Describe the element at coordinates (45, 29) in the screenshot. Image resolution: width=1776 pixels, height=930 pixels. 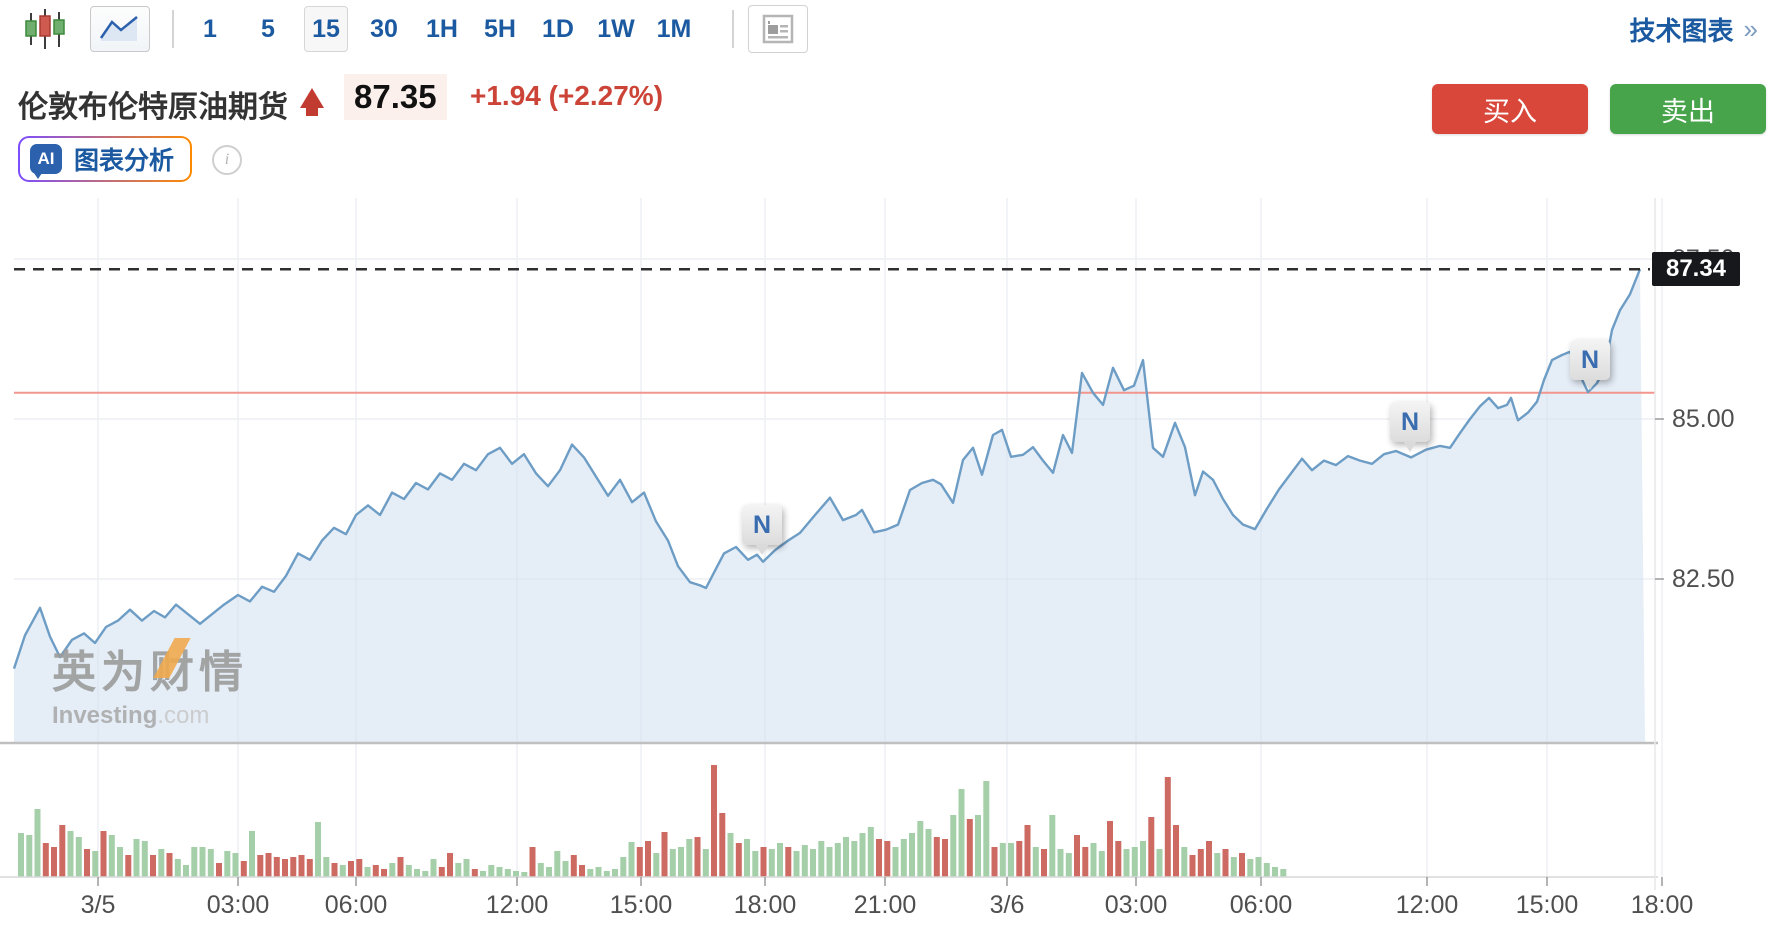
I see `candlestick-chart-icon` at that location.